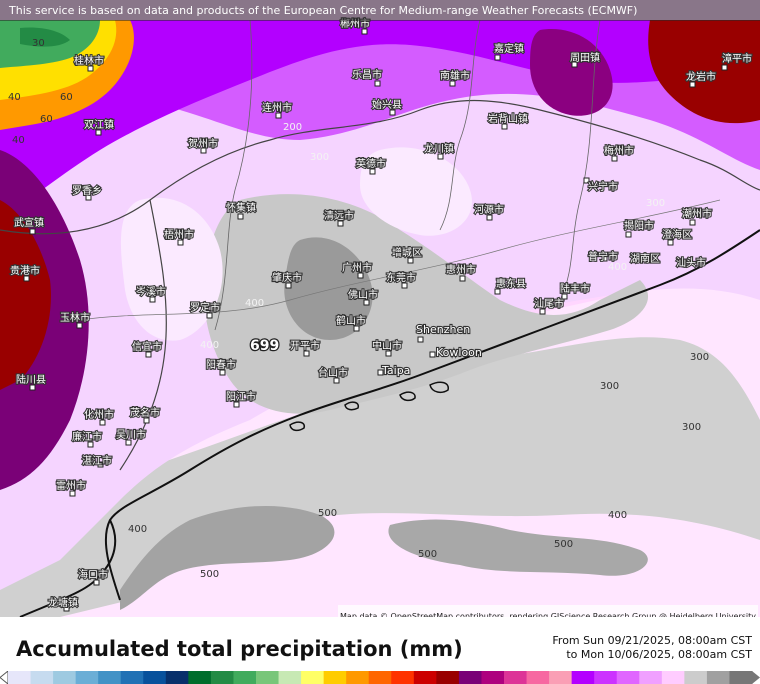 The image size is (760, 684). Describe the element at coordinates (97, 460) in the screenshot. I see `place-label: 湛江市` at that location.